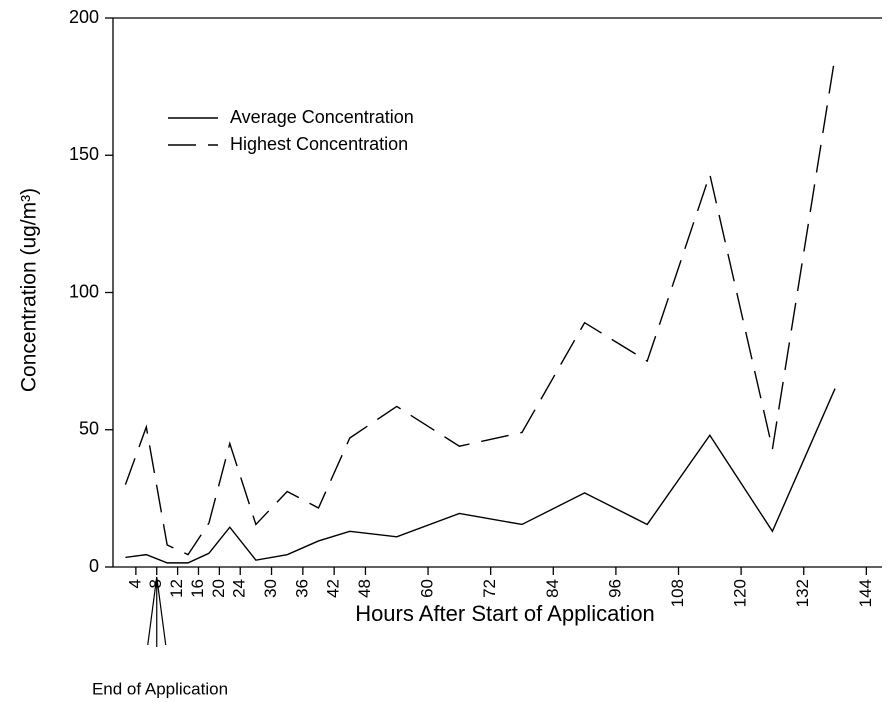  I want to click on x-tick-label: 30, so click(270, 588).